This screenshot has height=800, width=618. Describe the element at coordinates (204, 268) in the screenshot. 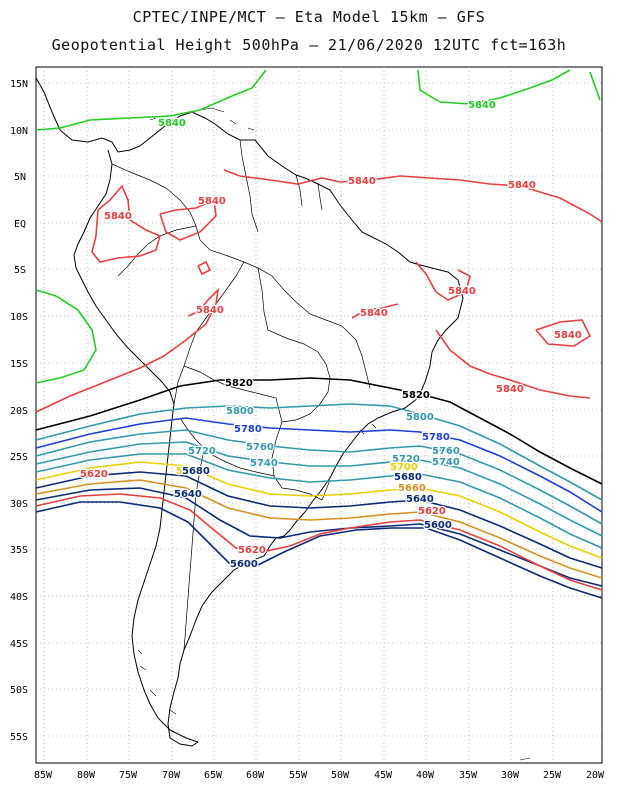

I see `contour-5840-red-small` at that location.